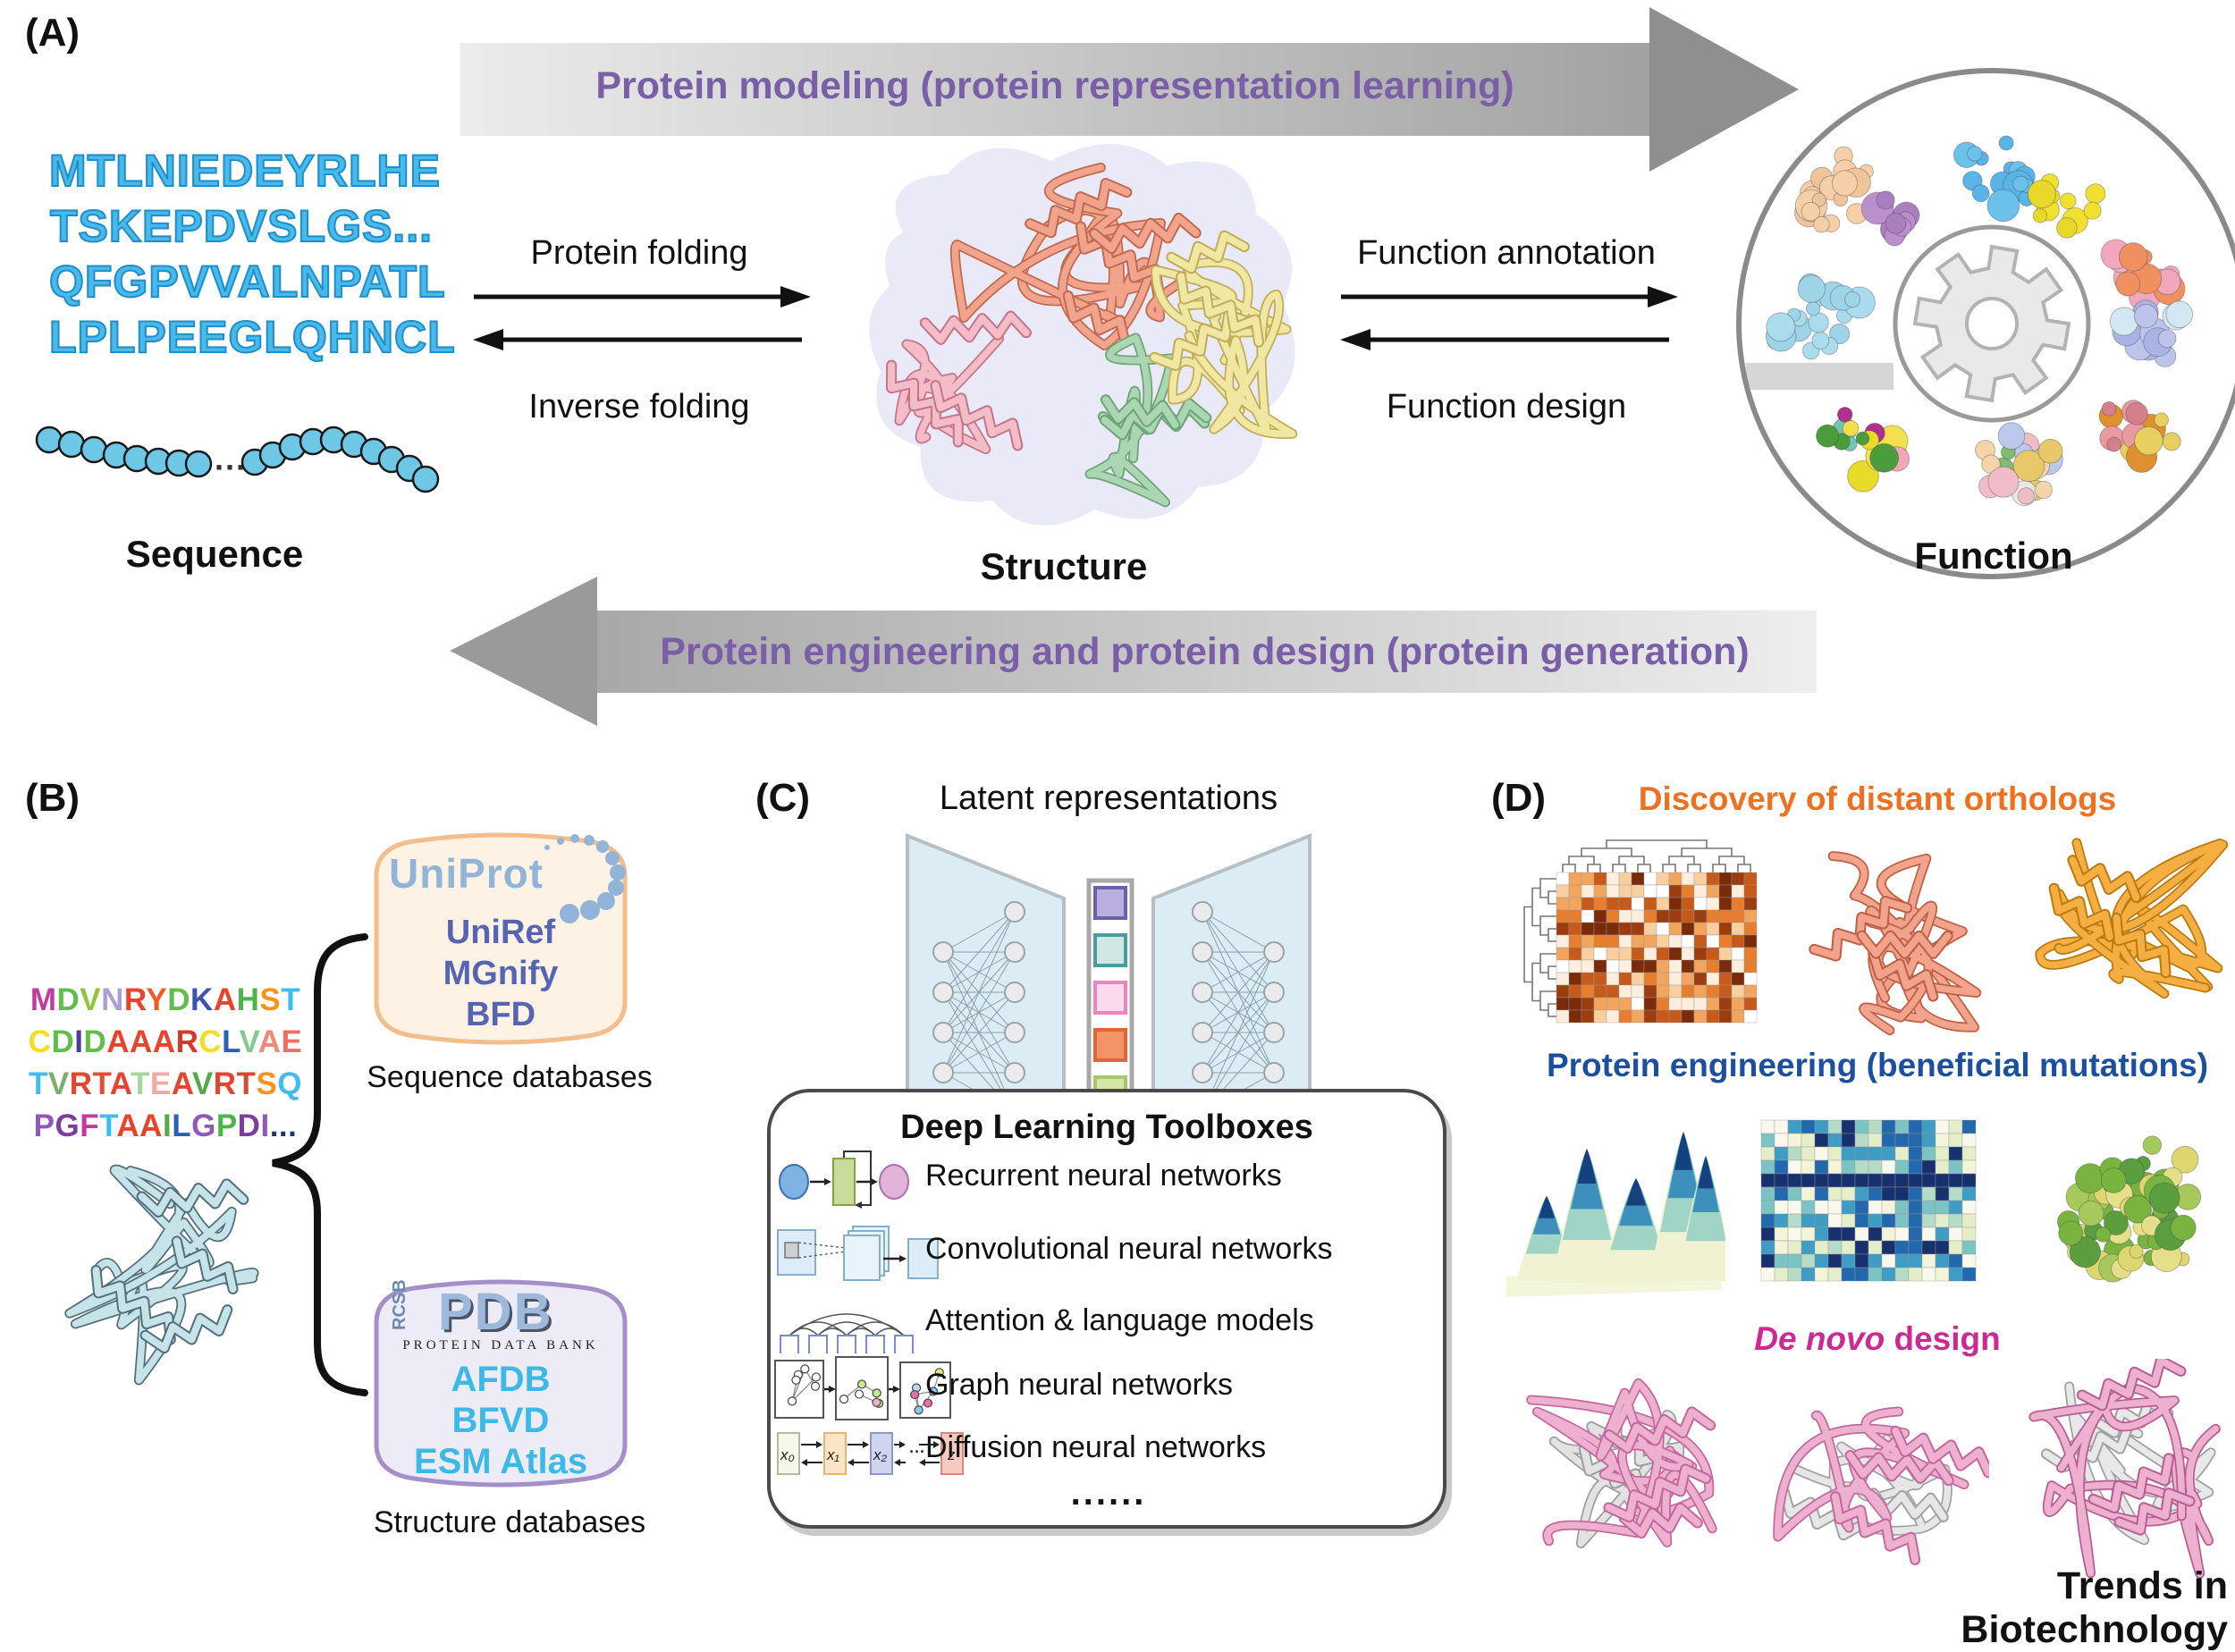 The width and height of the screenshot is (2235, 1652). Describe the element at coordinates (466, 873) in the screenshot. I see `uniprot-logo: UniProt` at that location.